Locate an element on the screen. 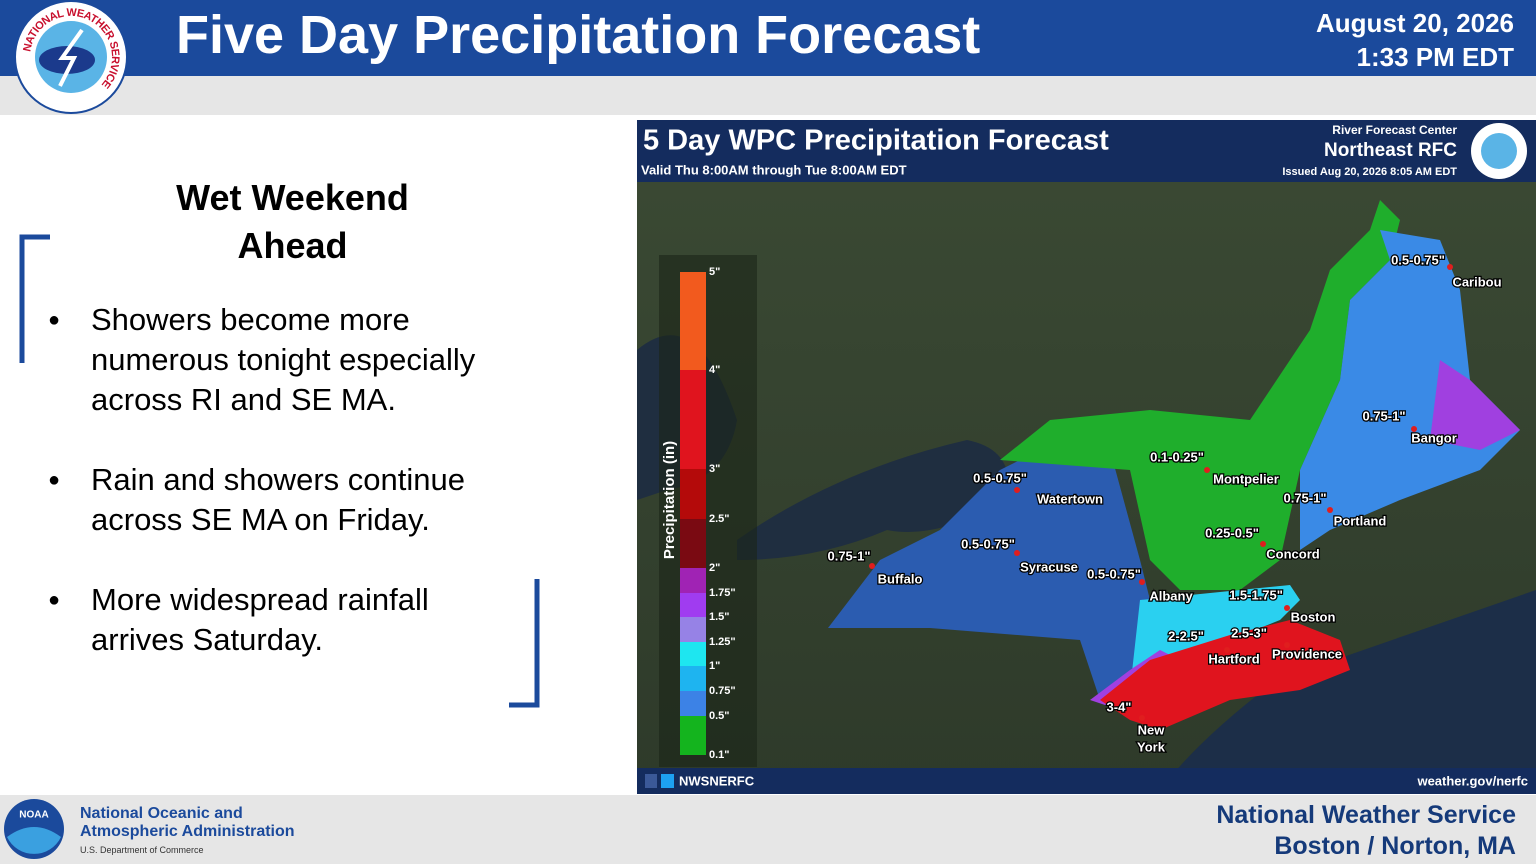  map-logo is located at coordinates (1499, 151).